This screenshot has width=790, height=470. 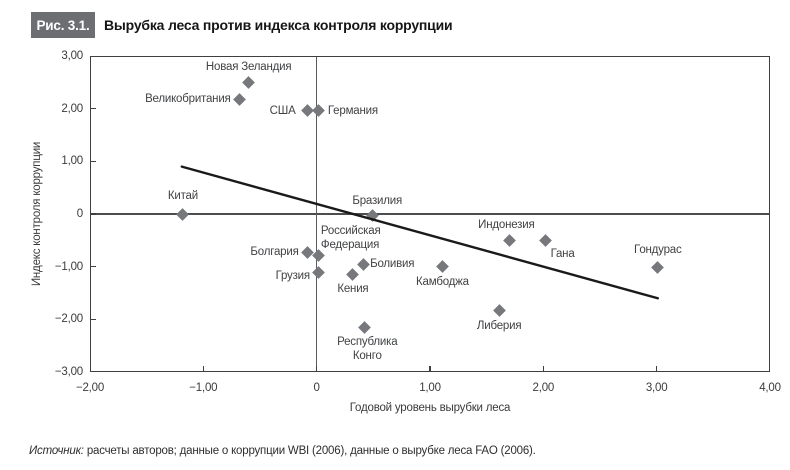 I want to click on y-tick-label: −2,00, so click(x=68, y=319).